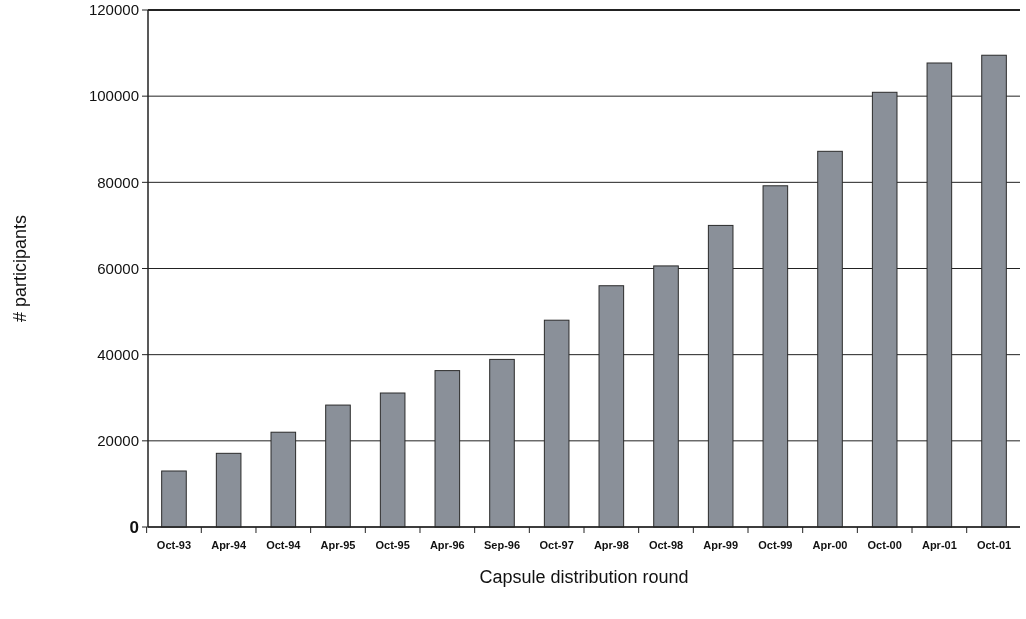 The image size is (1026, 619). Describe the element at coordinates (611, 545) in the screenshot. I see `x-tick-label: Apr-98` at that location.